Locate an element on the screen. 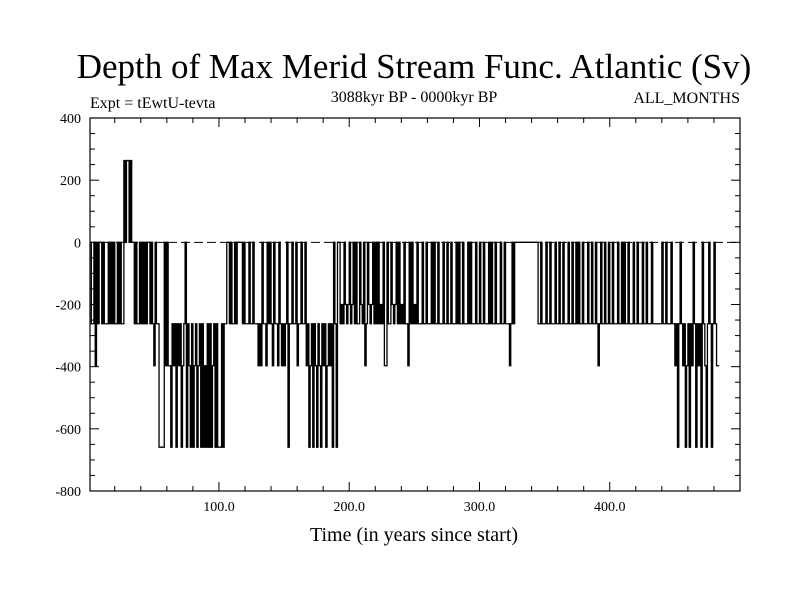 This screenshot has height=600, width=800. y-tick-label: -800 is located at coordinates (68, 492).